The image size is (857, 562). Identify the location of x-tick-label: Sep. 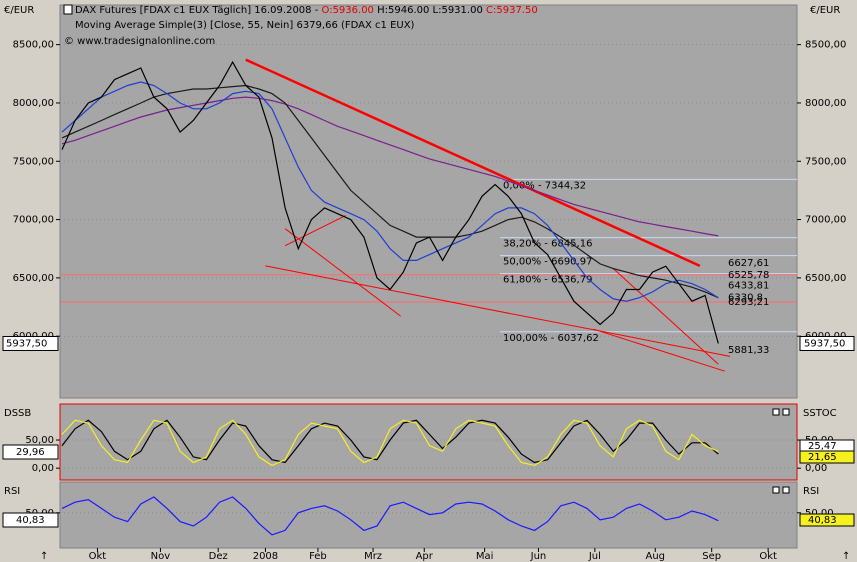
(711, 556).